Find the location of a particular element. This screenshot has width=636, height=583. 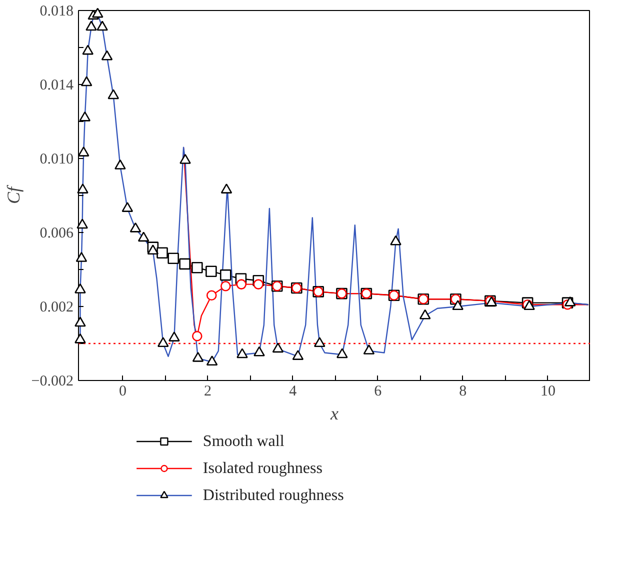

y-tick-label: 0.014 is located at coordinates (57, 86).